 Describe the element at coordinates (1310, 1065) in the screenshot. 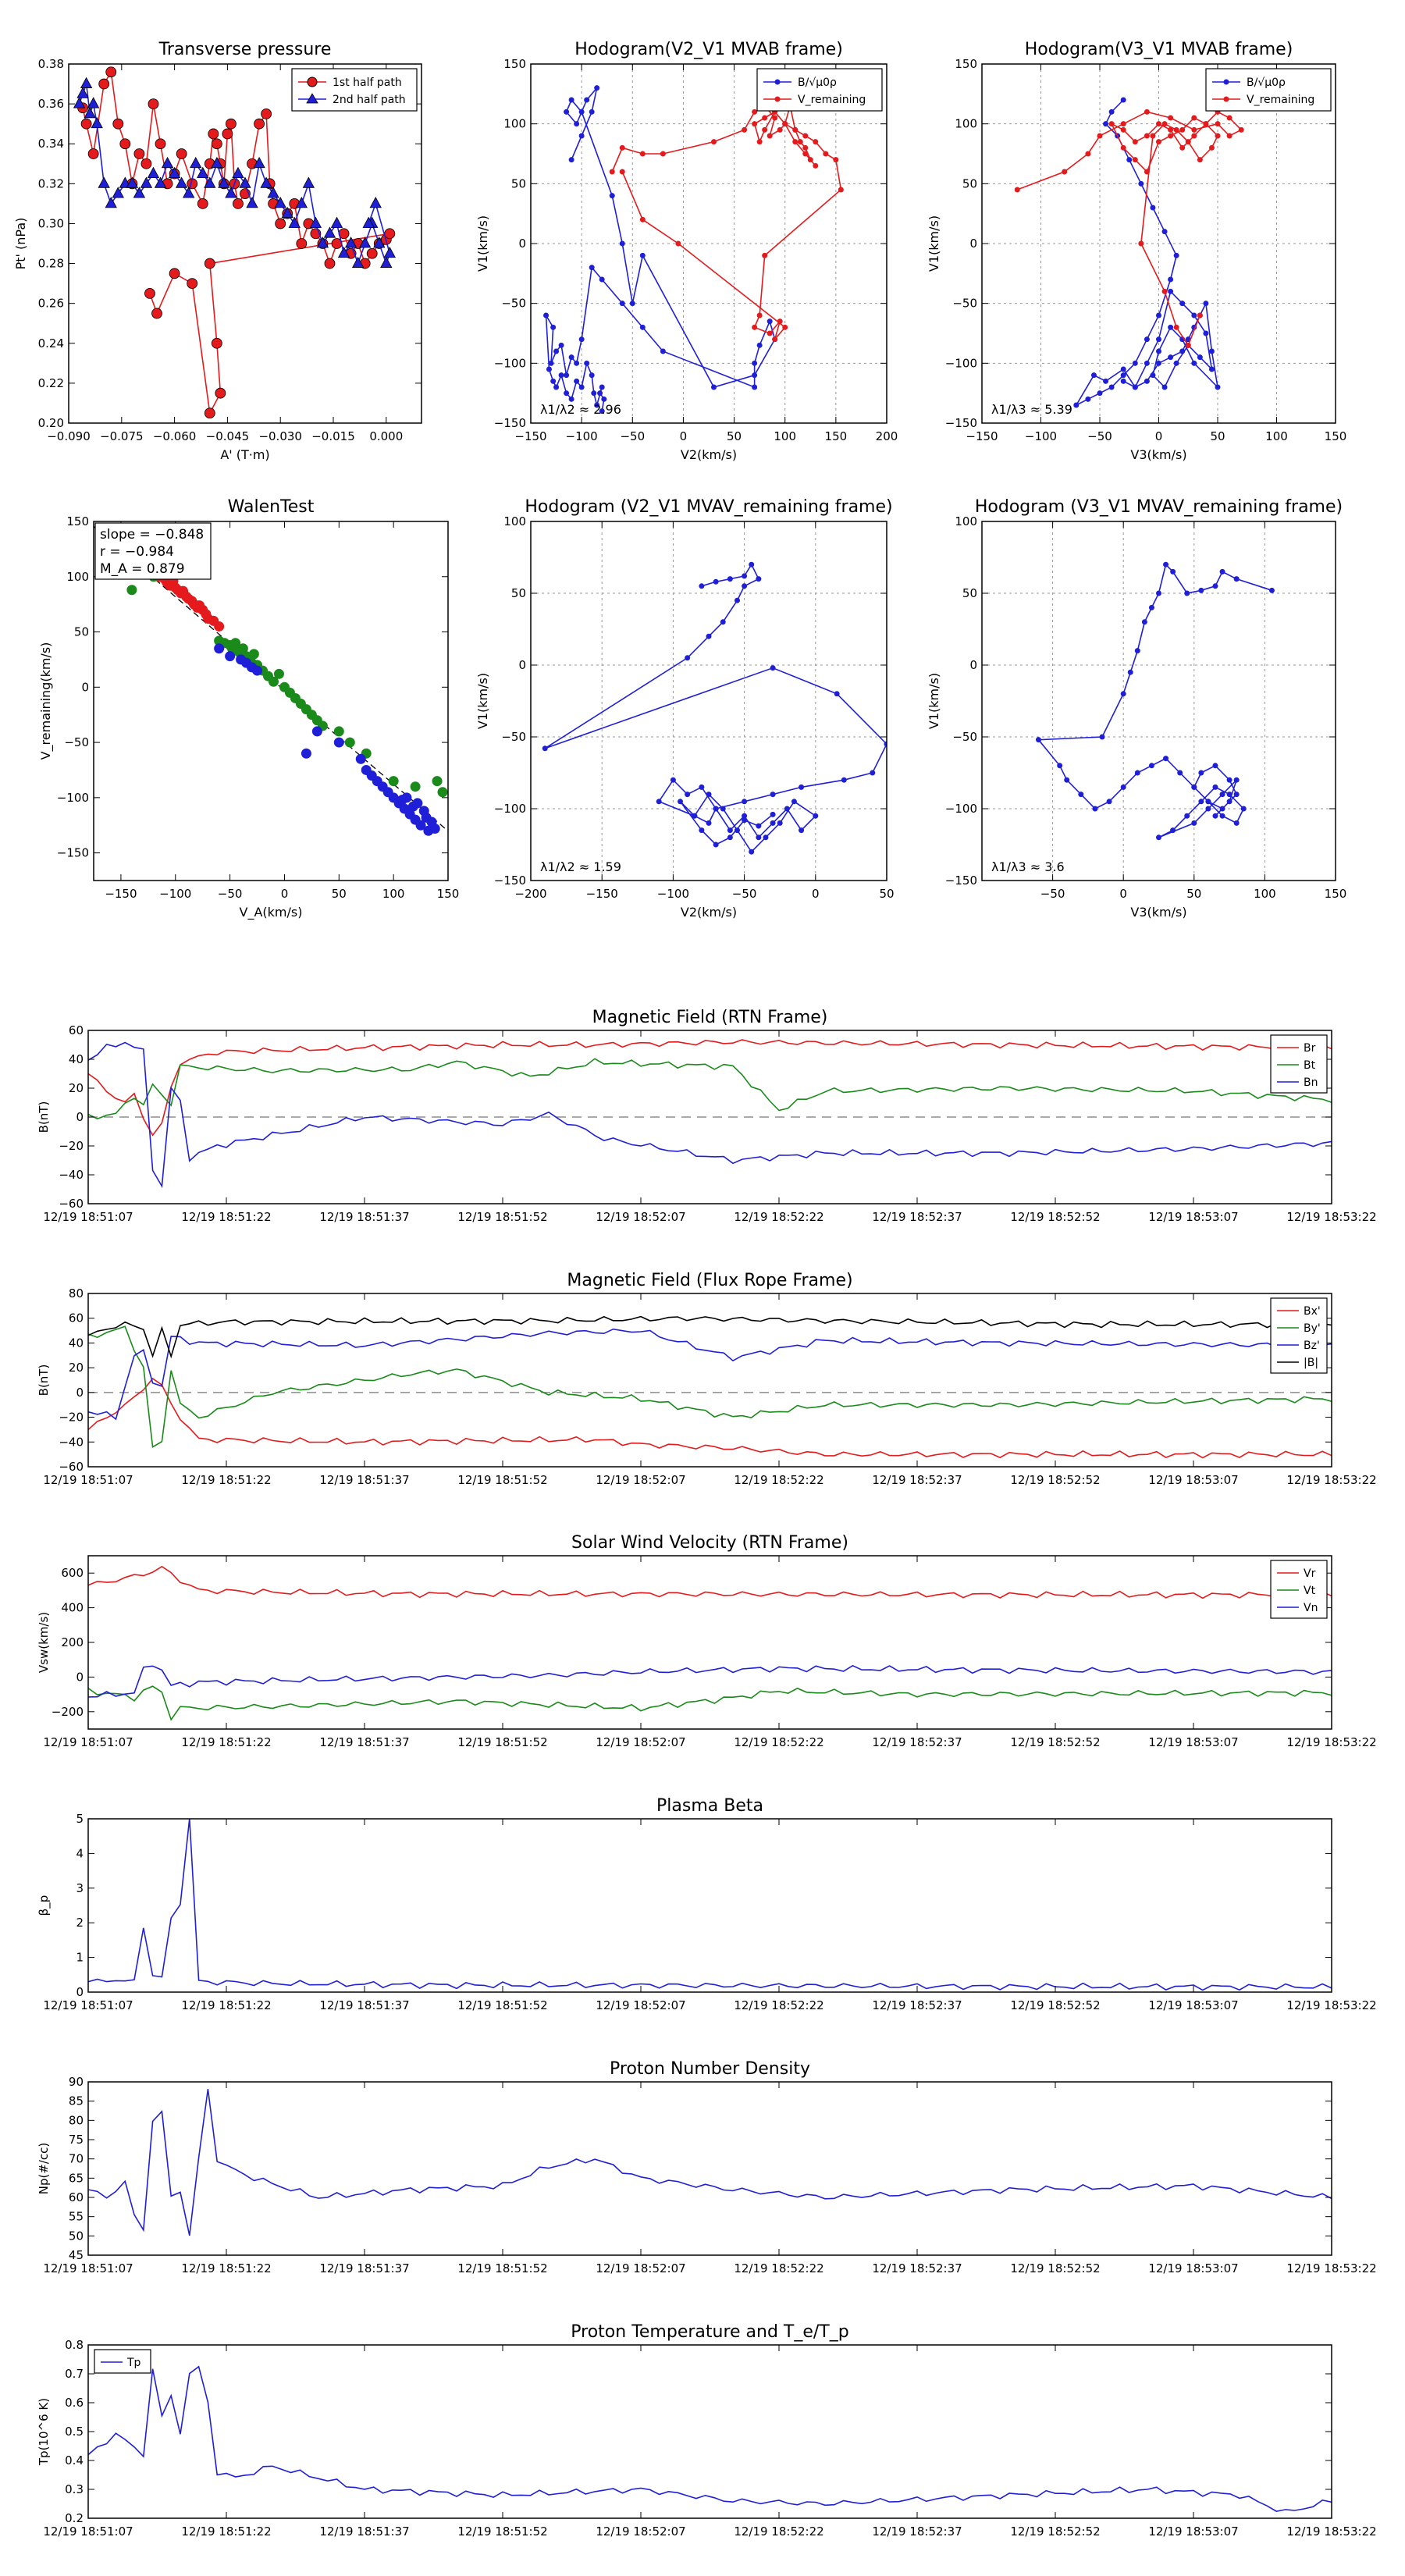

I see `legend-label: Bt` at that location.